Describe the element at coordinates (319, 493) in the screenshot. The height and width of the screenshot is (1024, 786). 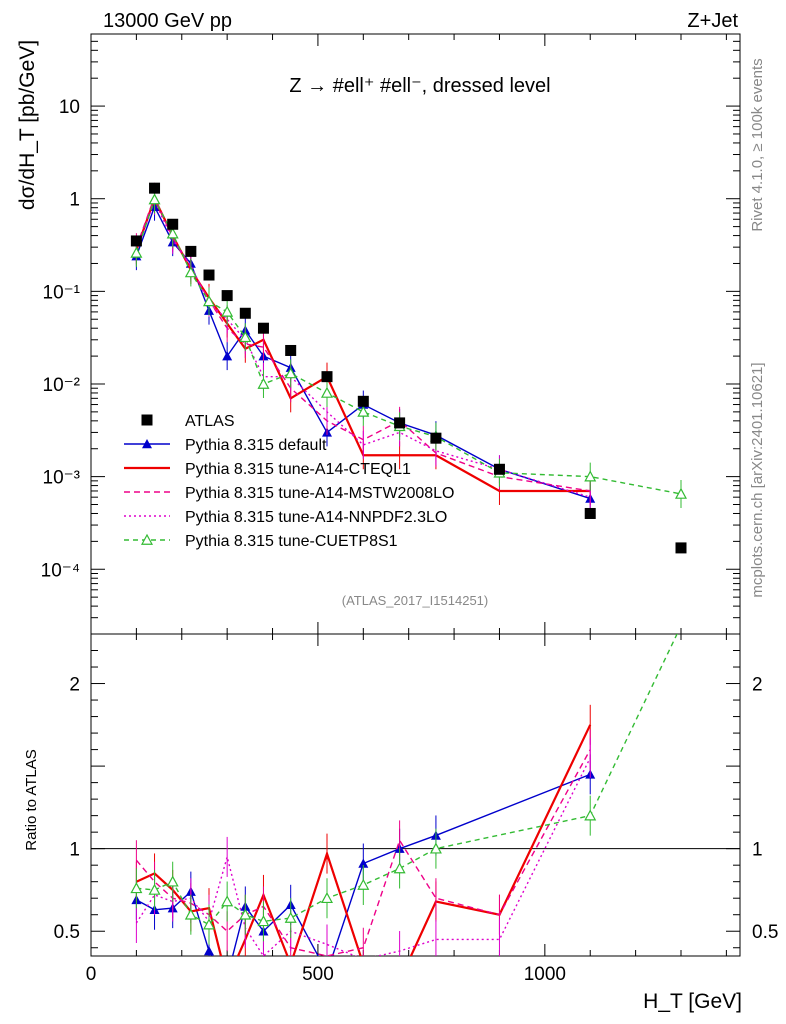
I see `legend-label: Pythia 8.315 tune-A14-MSTW2008LO` at that location.